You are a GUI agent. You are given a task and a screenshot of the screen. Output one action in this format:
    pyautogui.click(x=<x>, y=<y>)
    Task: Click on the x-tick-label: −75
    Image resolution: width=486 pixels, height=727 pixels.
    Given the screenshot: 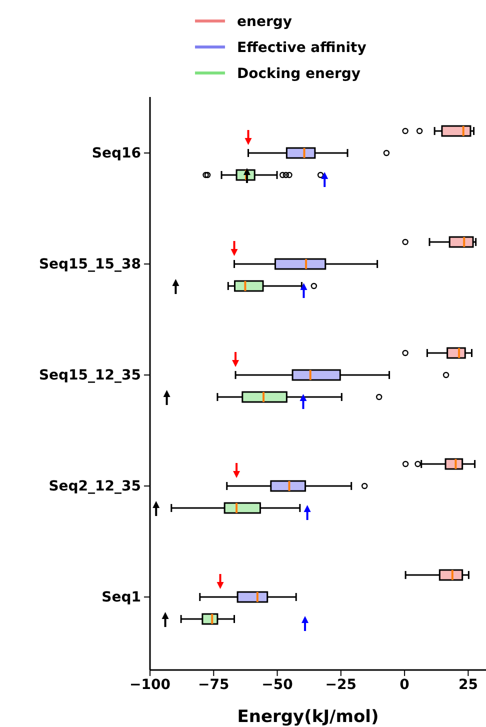 What is the action you would take?
    pyautogui.click(x=214, y=684)
    